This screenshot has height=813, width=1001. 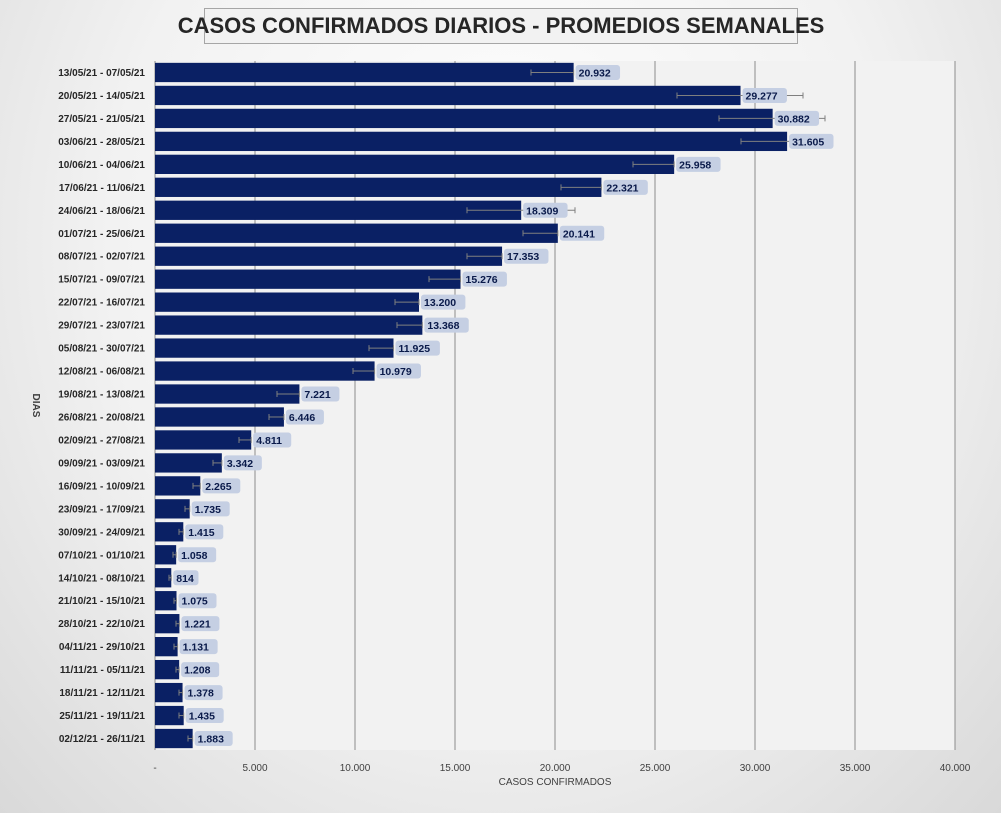 What do you see at coordinates (808, 142) in the screenshot?
I see `data-label: 31.605` at bounding box center [808, 142].